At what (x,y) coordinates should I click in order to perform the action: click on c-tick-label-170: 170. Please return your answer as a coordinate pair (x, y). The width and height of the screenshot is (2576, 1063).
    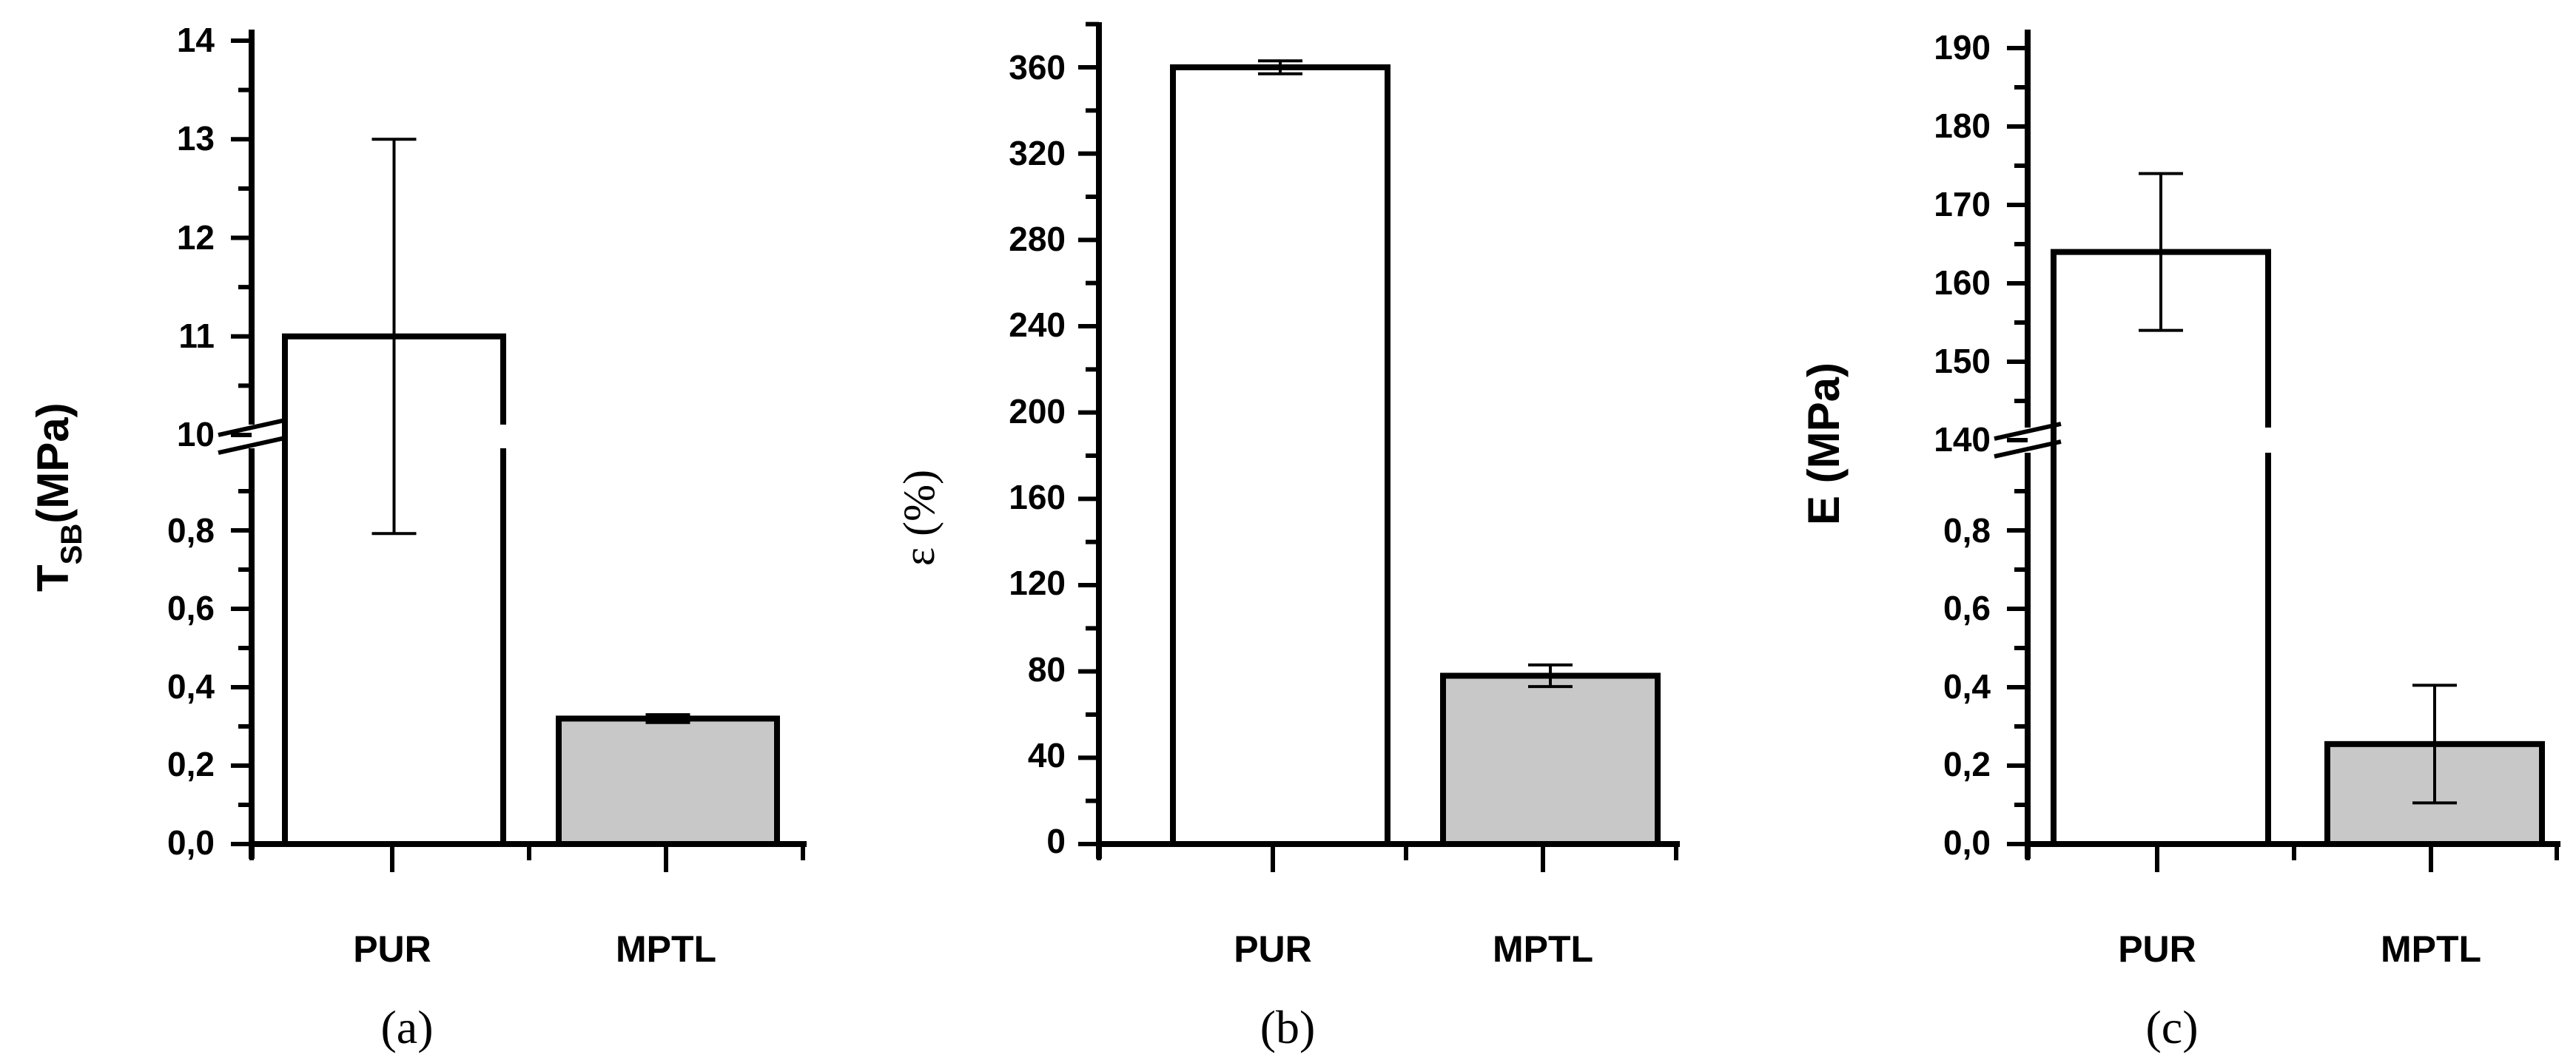
    Looking at the image, I should click on (1962, 204).